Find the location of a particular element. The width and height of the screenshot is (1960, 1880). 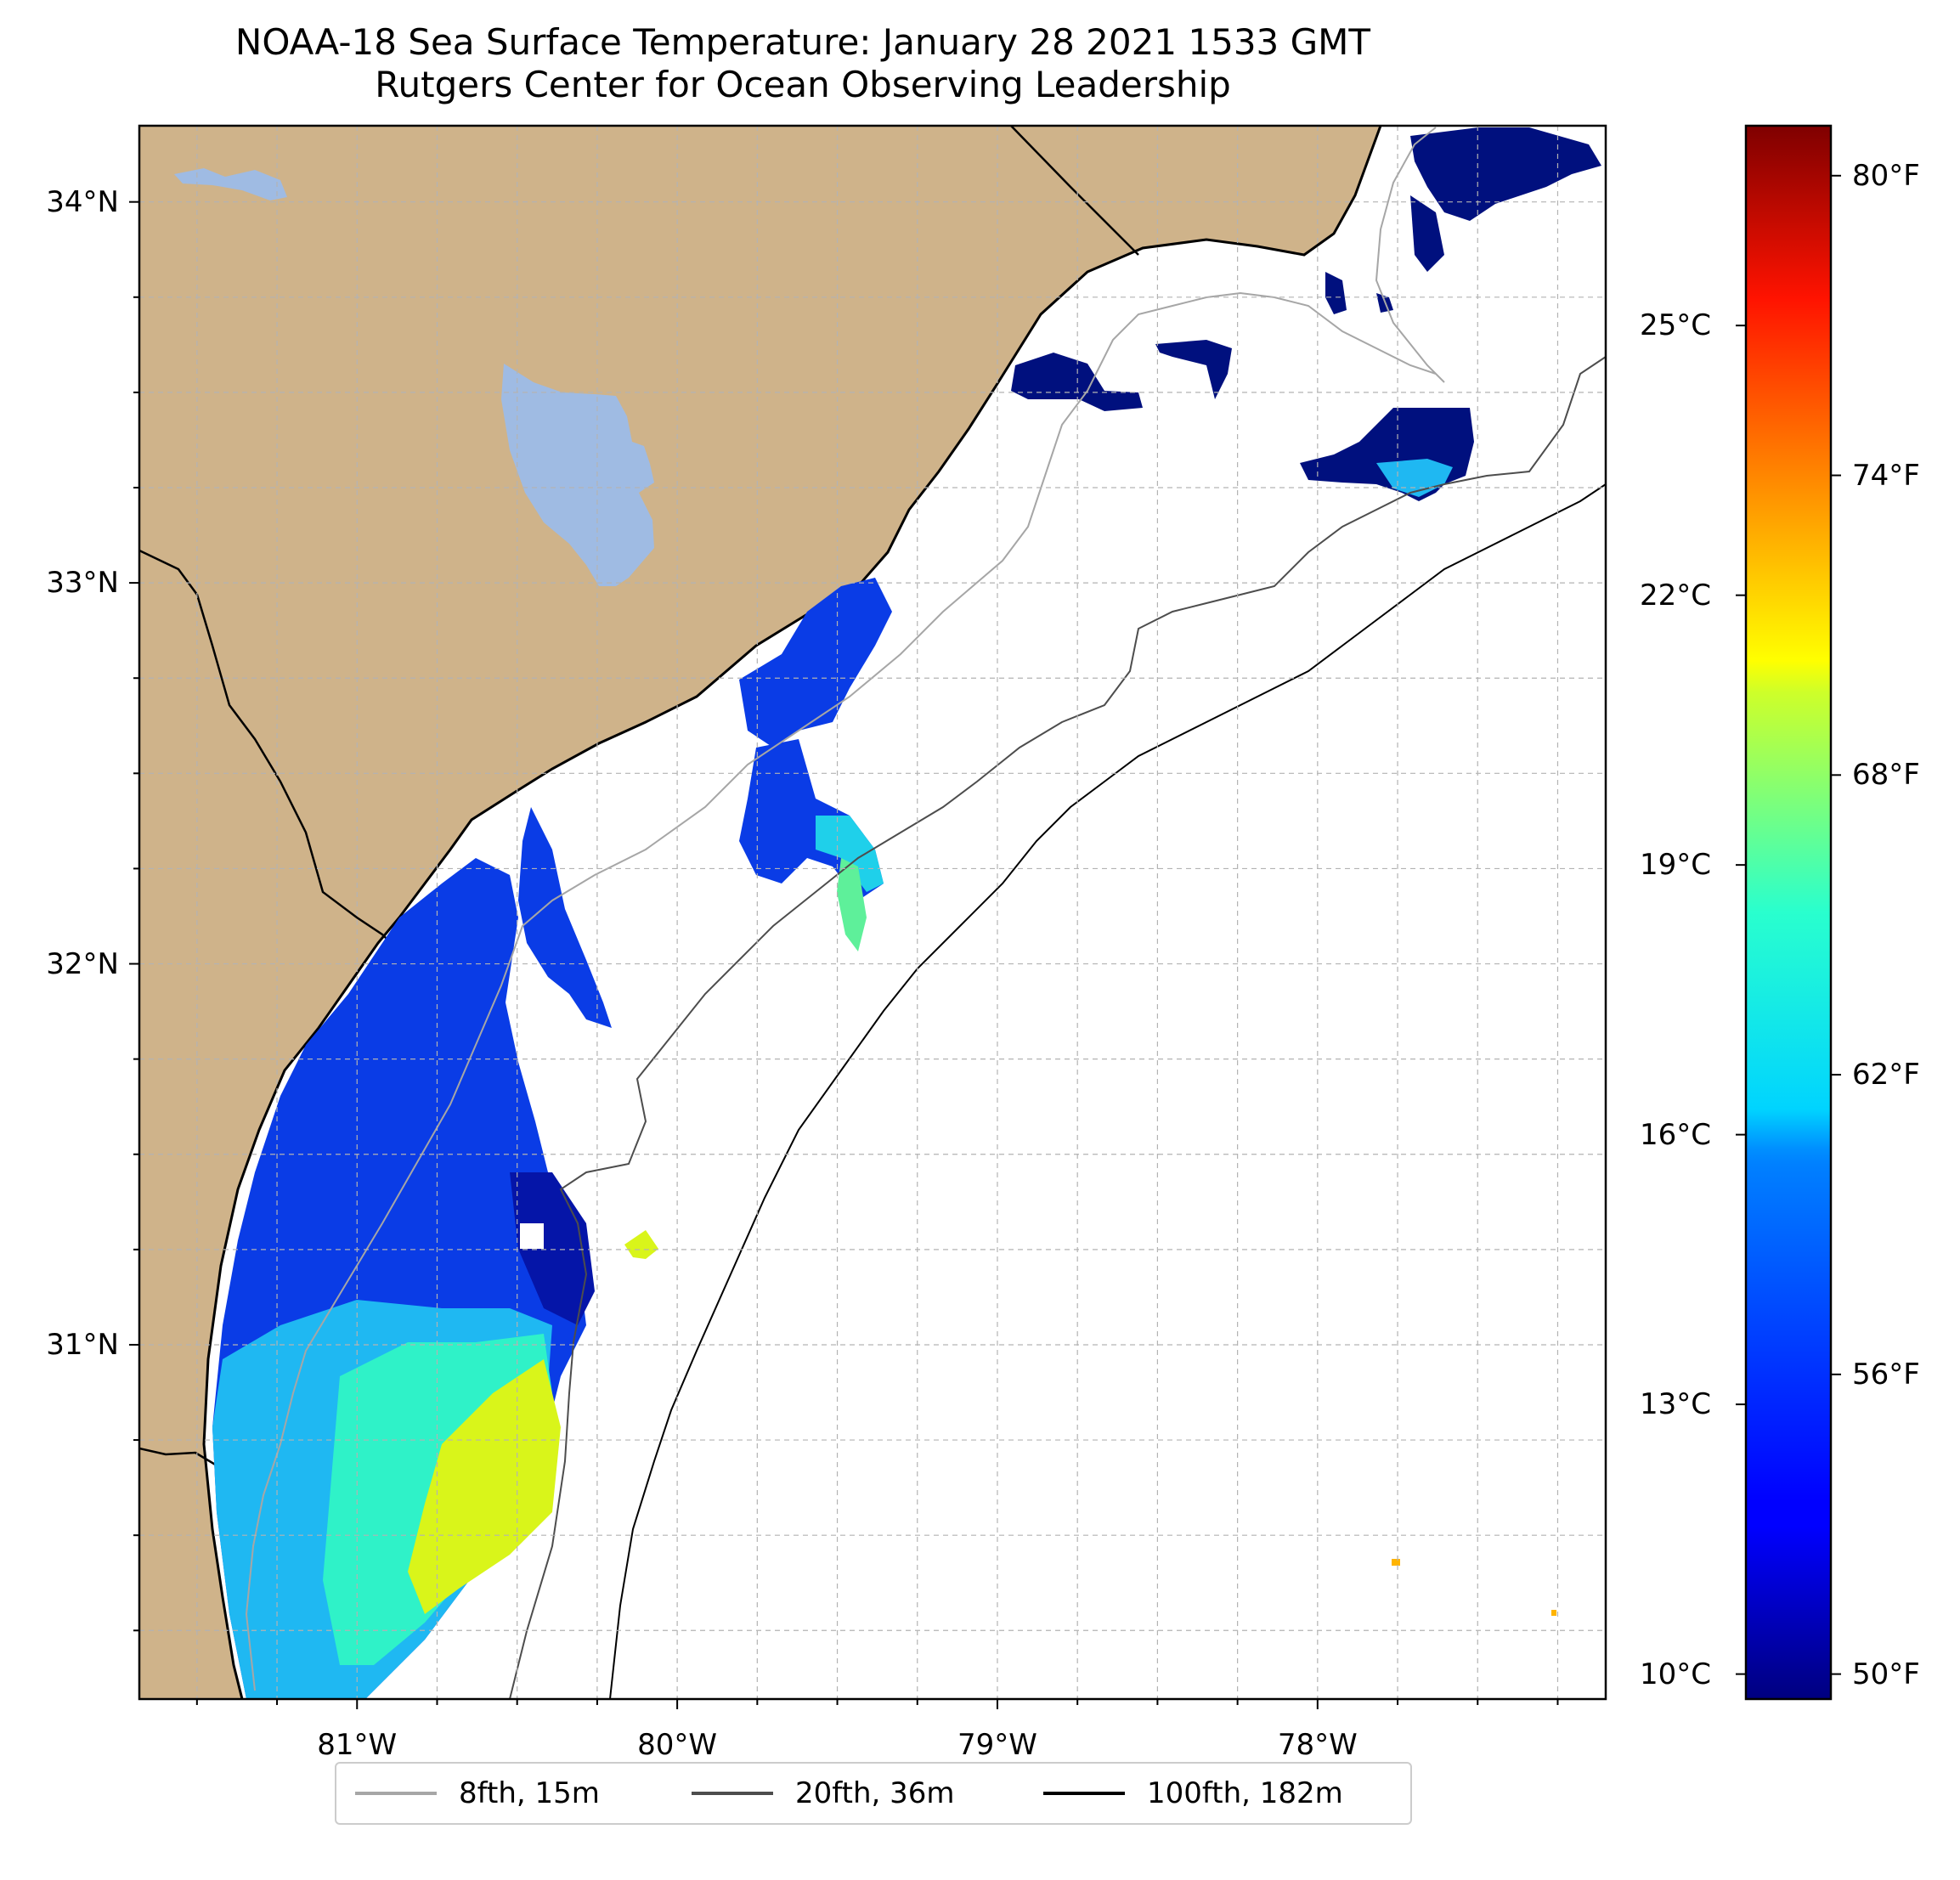

colorbar-celsius-label: 22°C is located at coordinates (1676, 596).